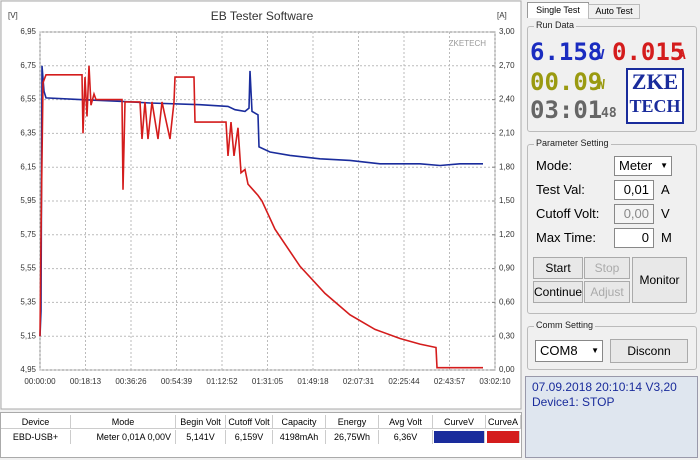 The image size is (700, 460). What do you see at coordinates (558, 292) in the screenshot?
I see `continue-button: Continue` at bounding box center [558, 292].